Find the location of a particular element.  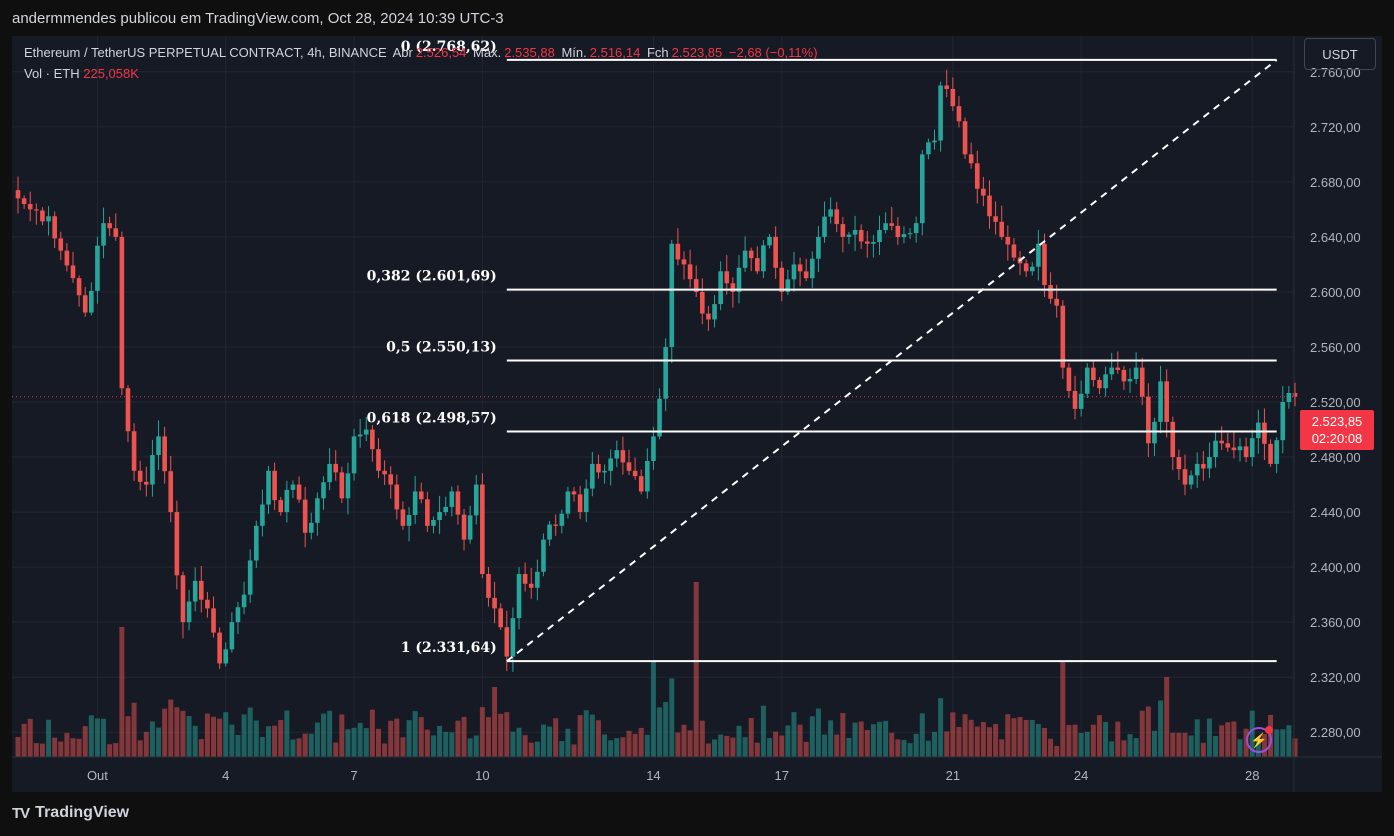

price-tick-label: 2.680,00 is located at coordinates (1335, 182).